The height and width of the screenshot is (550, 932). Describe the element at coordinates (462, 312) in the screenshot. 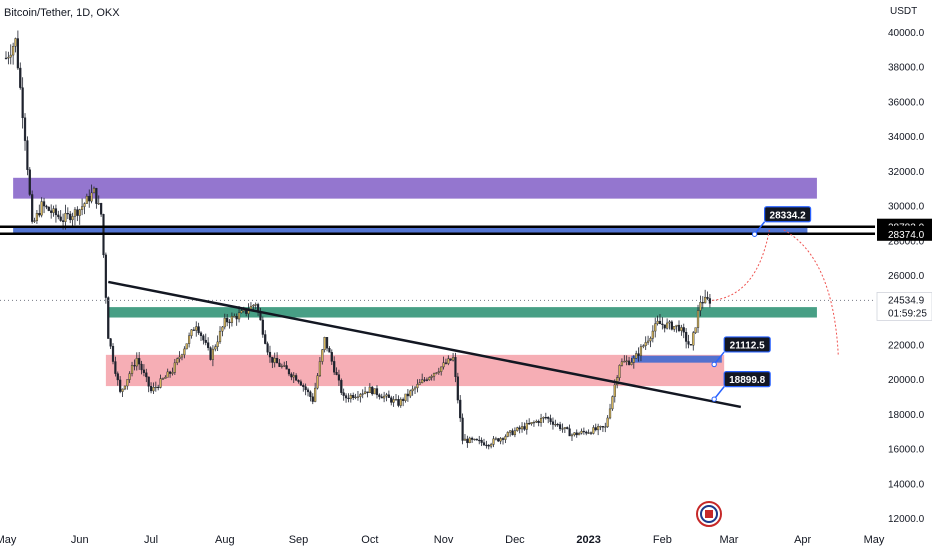

I see `zone-green` at that location.